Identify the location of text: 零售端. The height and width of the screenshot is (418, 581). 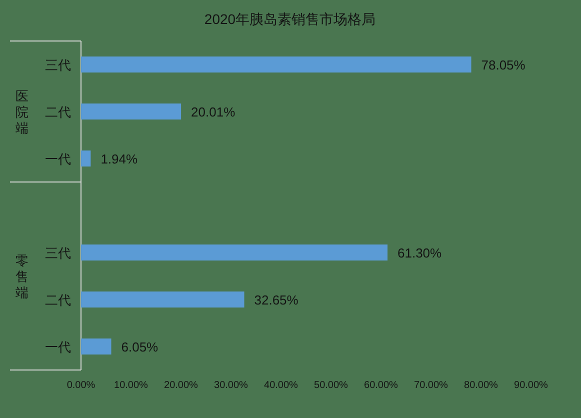
(22, 276).